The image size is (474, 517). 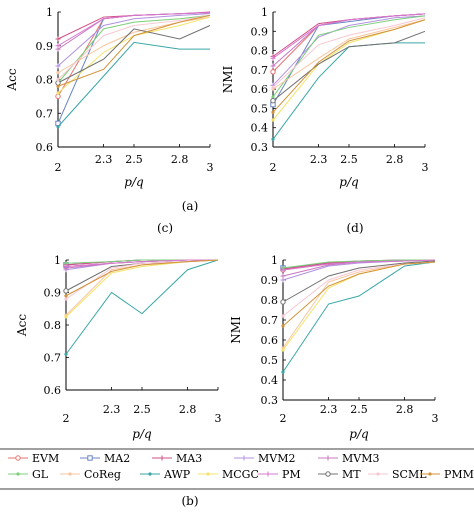 I want to click on legend-entry-pmm: PMM, so click(x=447, y=474).